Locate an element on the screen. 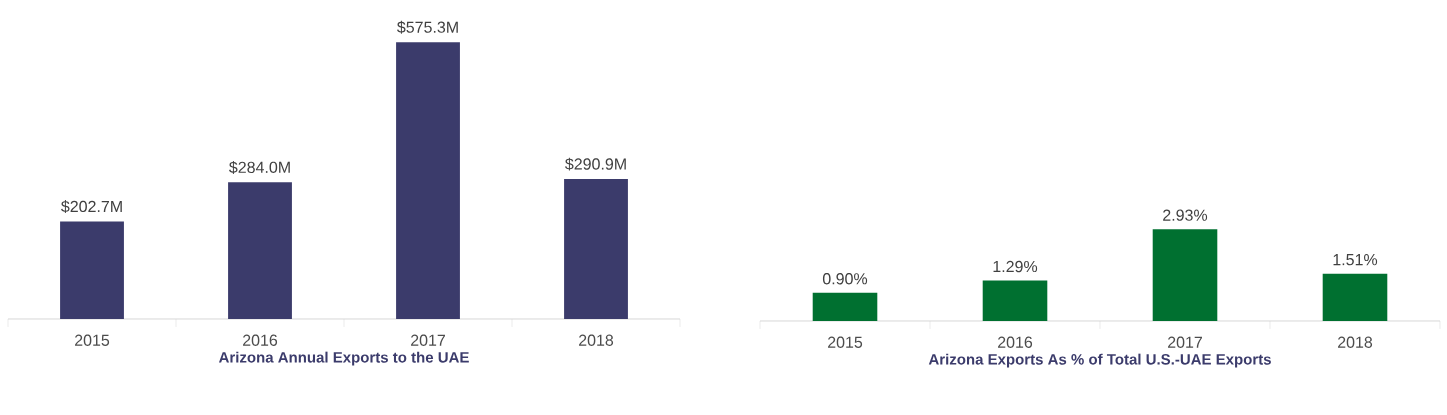 The image size is (1447, 415). data-label: $575.3M is located at coordinates (427, 27).